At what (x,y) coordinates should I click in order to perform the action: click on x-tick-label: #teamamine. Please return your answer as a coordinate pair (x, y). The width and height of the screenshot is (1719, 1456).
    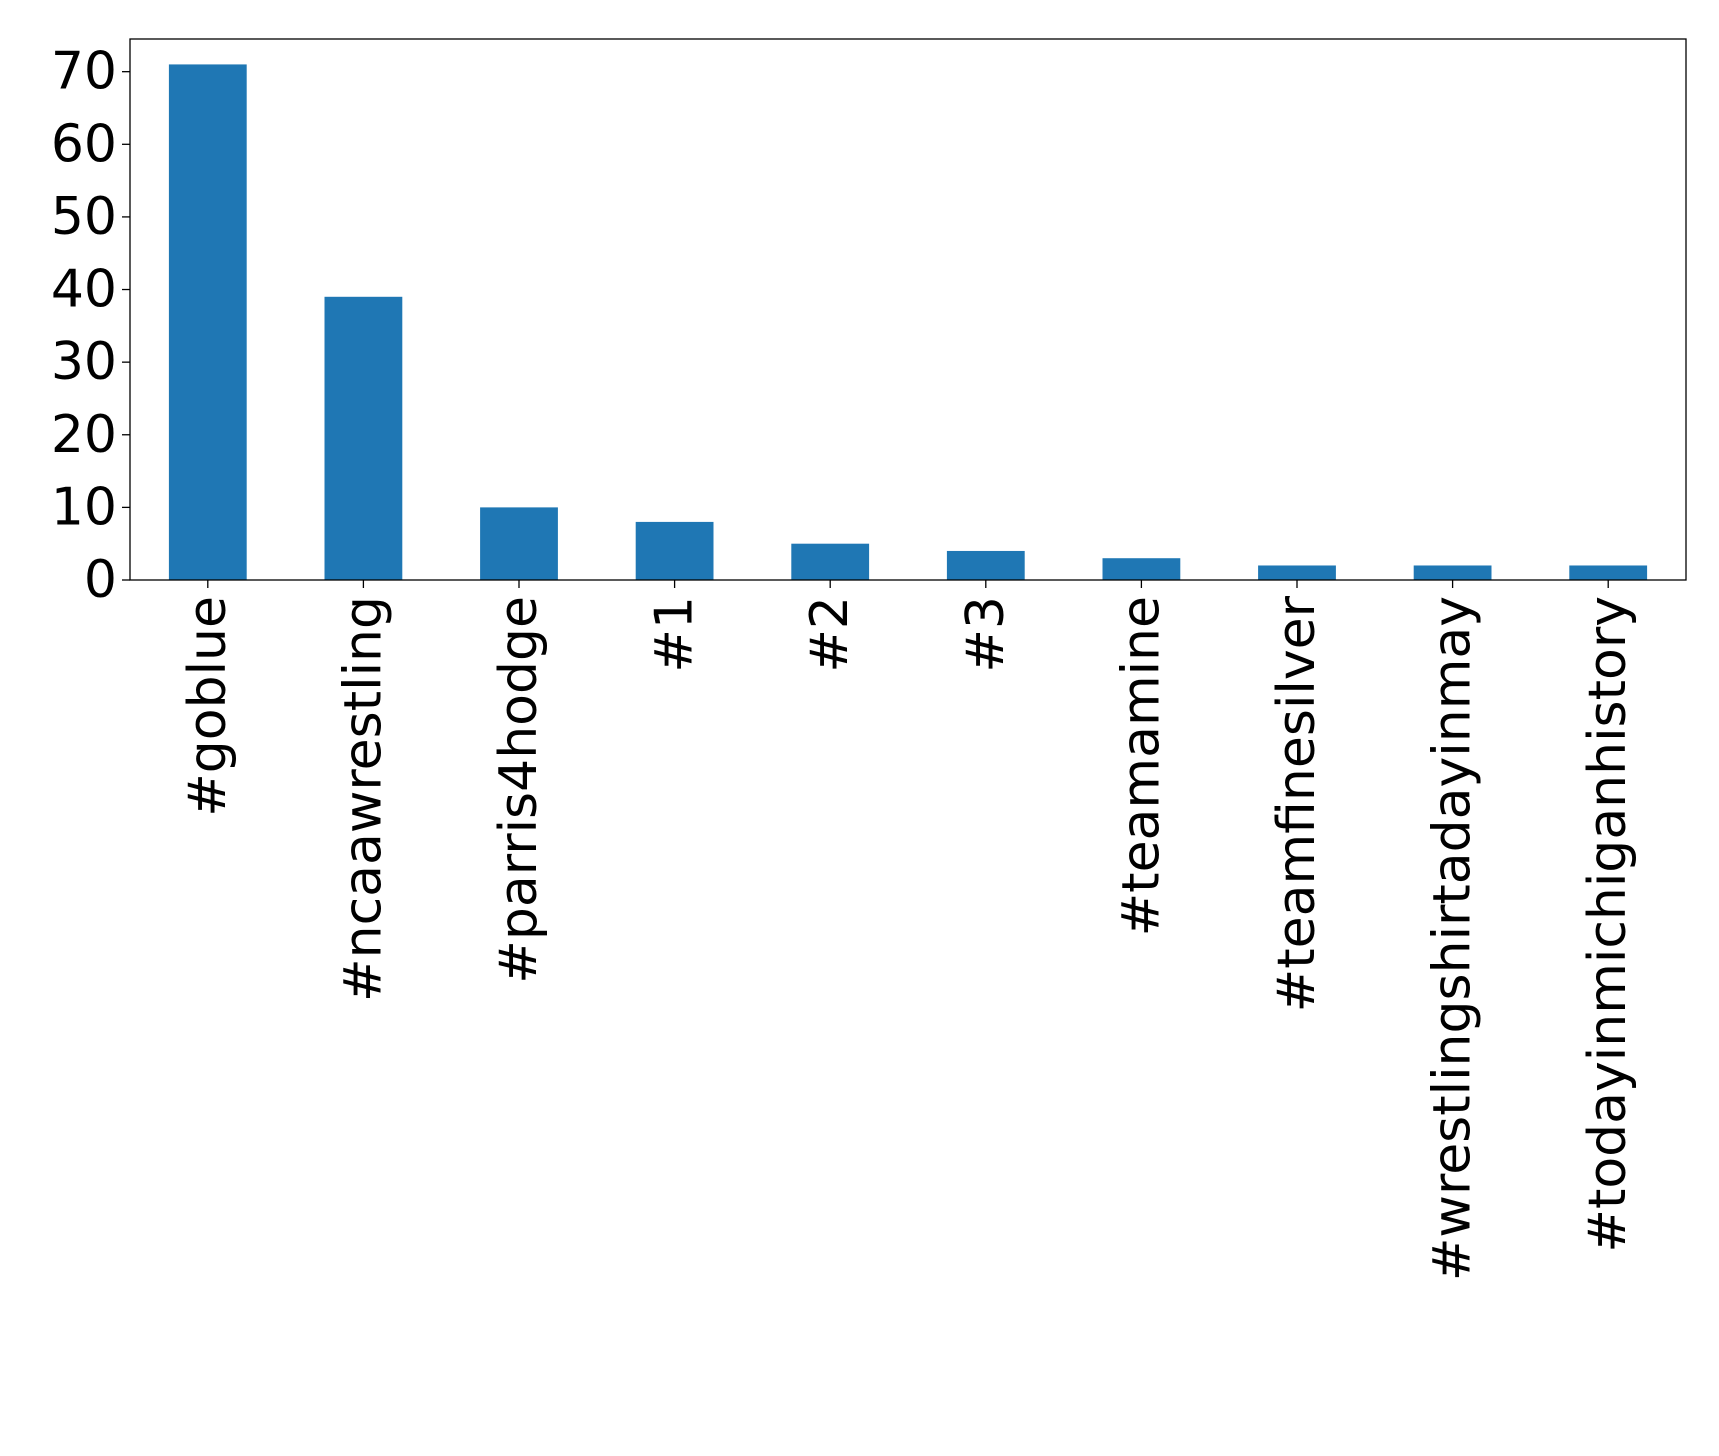
    Looking at the image, I should click on (1141, 766).